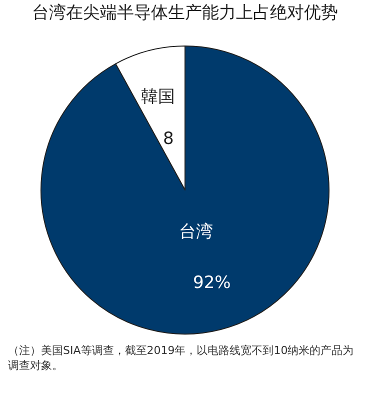 The image size is (370, 408). I want to click on data-label: 8, so click(168, 139).